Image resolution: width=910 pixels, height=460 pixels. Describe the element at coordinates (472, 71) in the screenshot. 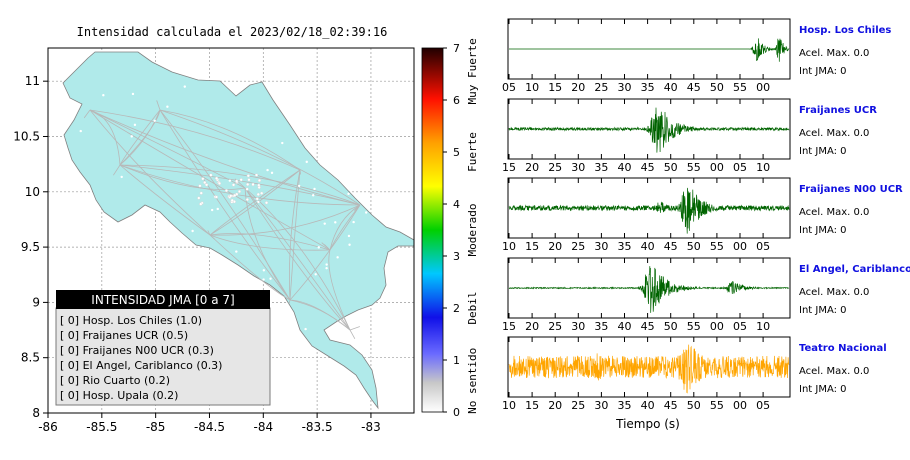

I see `colorbar-category-label: Muy Fuerte` at that location.